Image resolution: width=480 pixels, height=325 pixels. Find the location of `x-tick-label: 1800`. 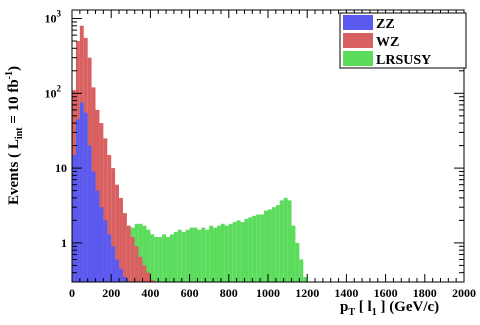

x-tick-label: 1800 is located at coordinates (425, 293).